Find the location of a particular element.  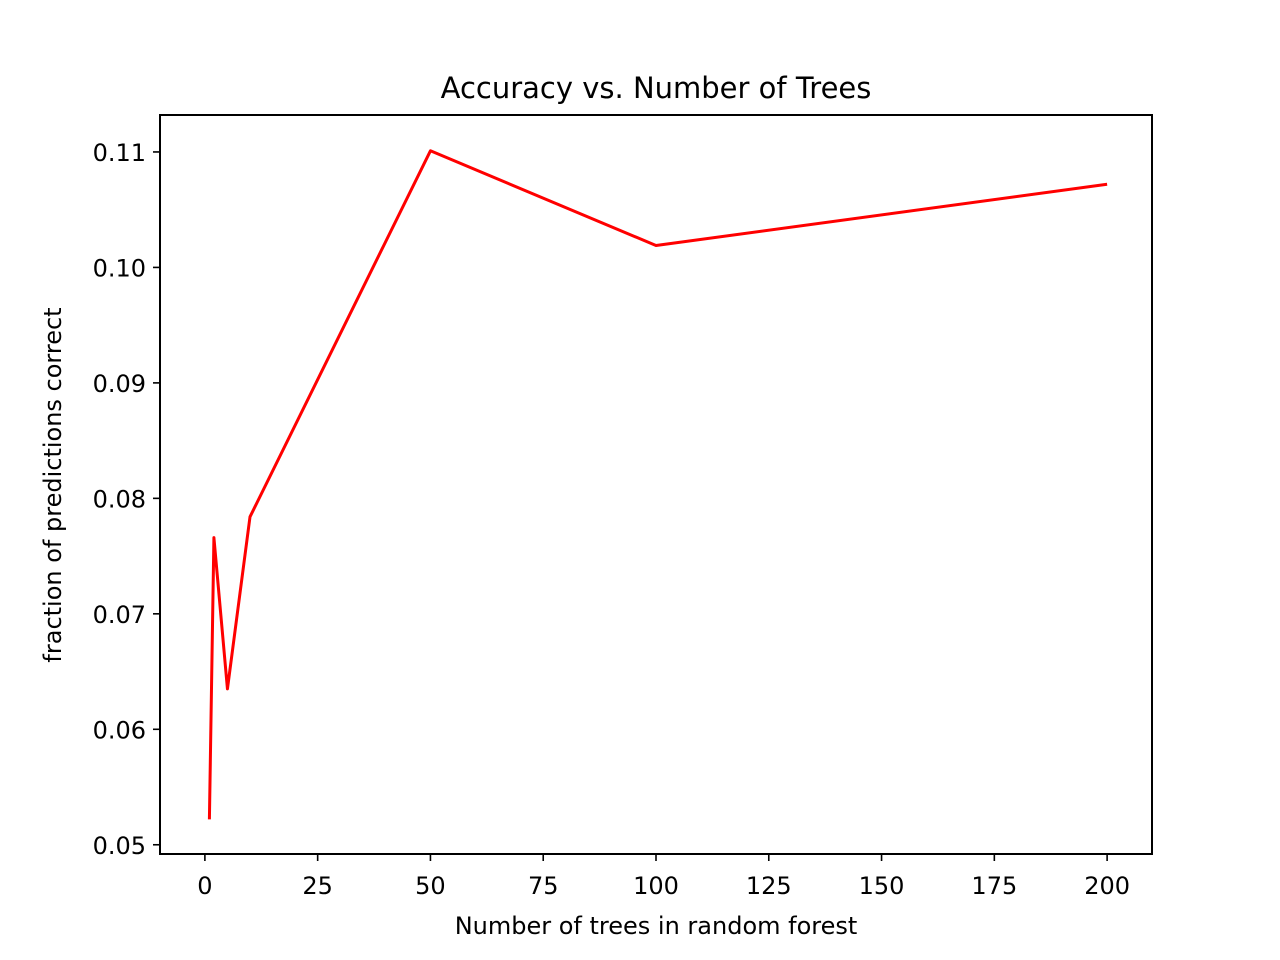

x-axis: 0 25 50 75 100 125 150 175 200 is located at coordinates (663, 877).